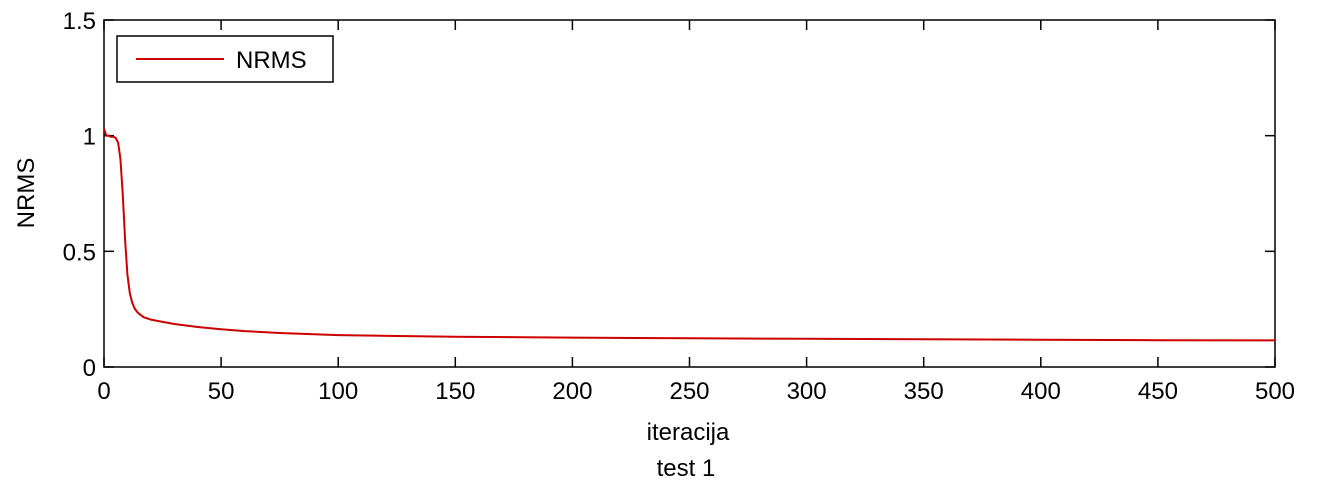 This screenshot has width=1317, height=486. I want to click on x-tick-label: 100, so click(338, 391).